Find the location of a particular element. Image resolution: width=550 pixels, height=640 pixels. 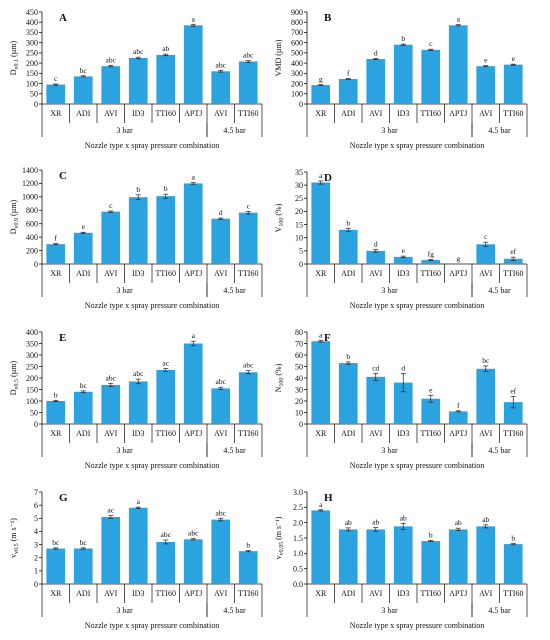

y-axis-label: Dv0.5 (µm) is located at coordinates (14, 377).